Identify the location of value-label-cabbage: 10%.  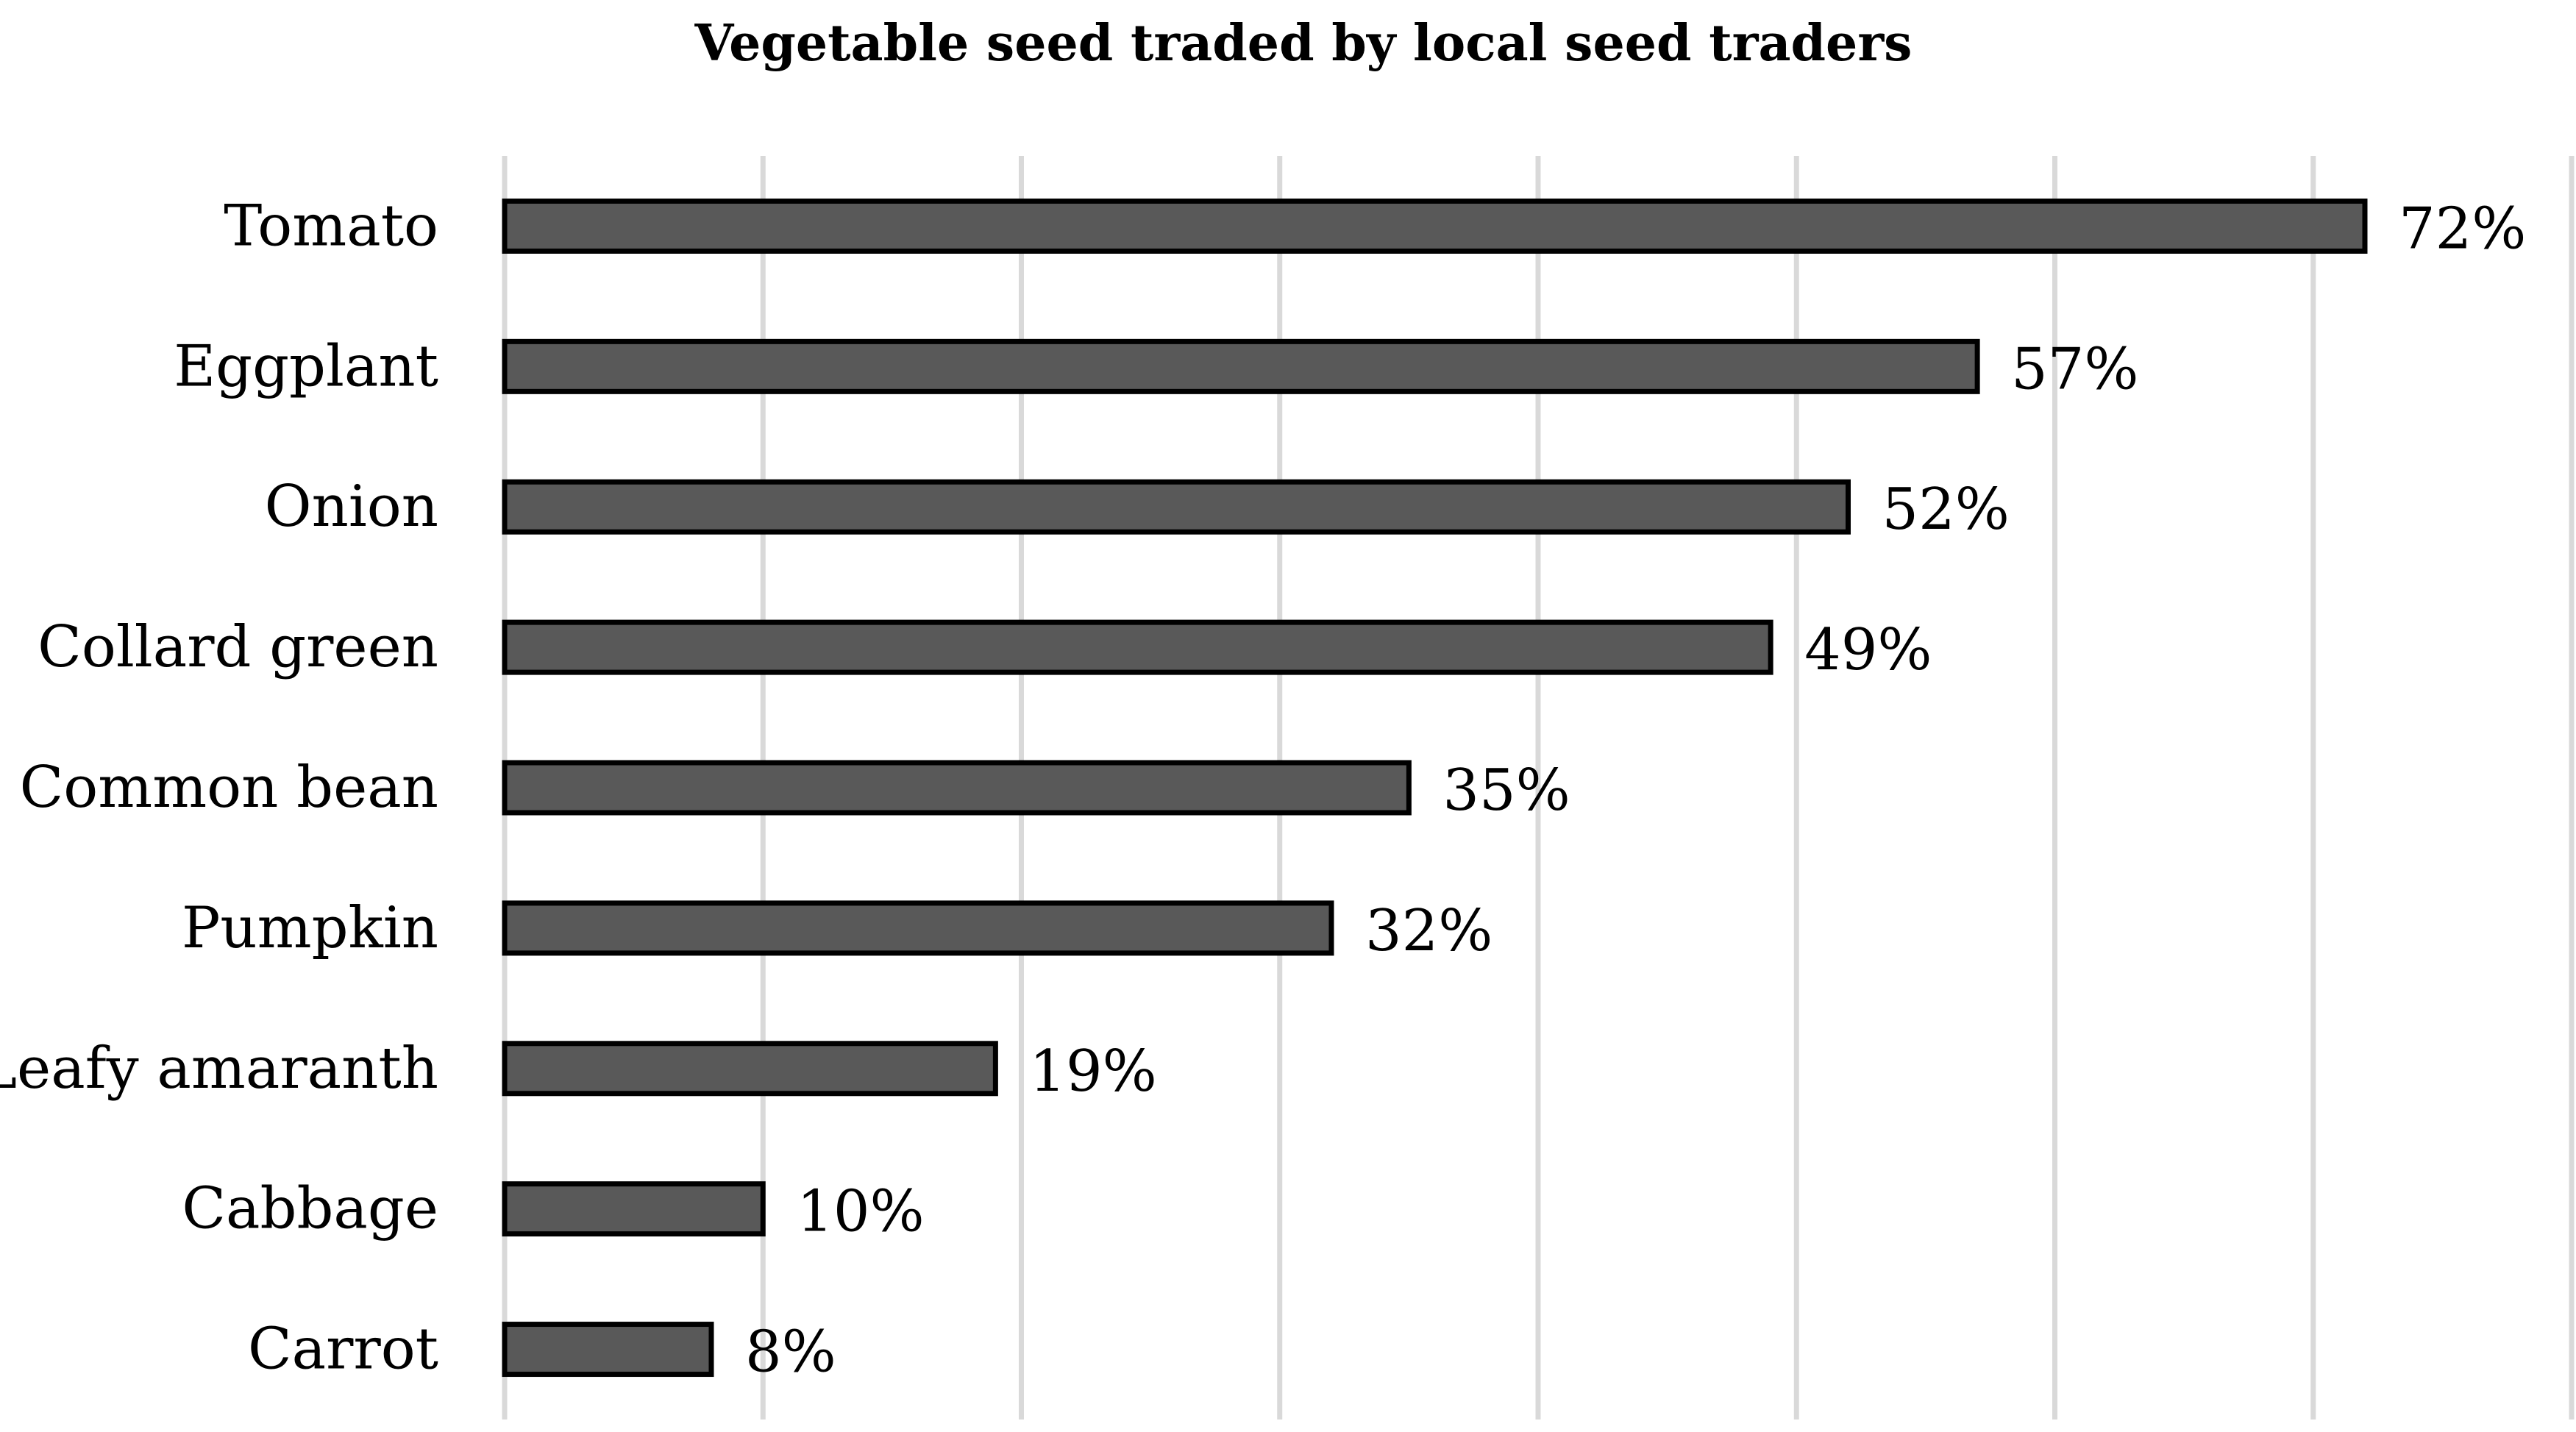
(860, 1212).